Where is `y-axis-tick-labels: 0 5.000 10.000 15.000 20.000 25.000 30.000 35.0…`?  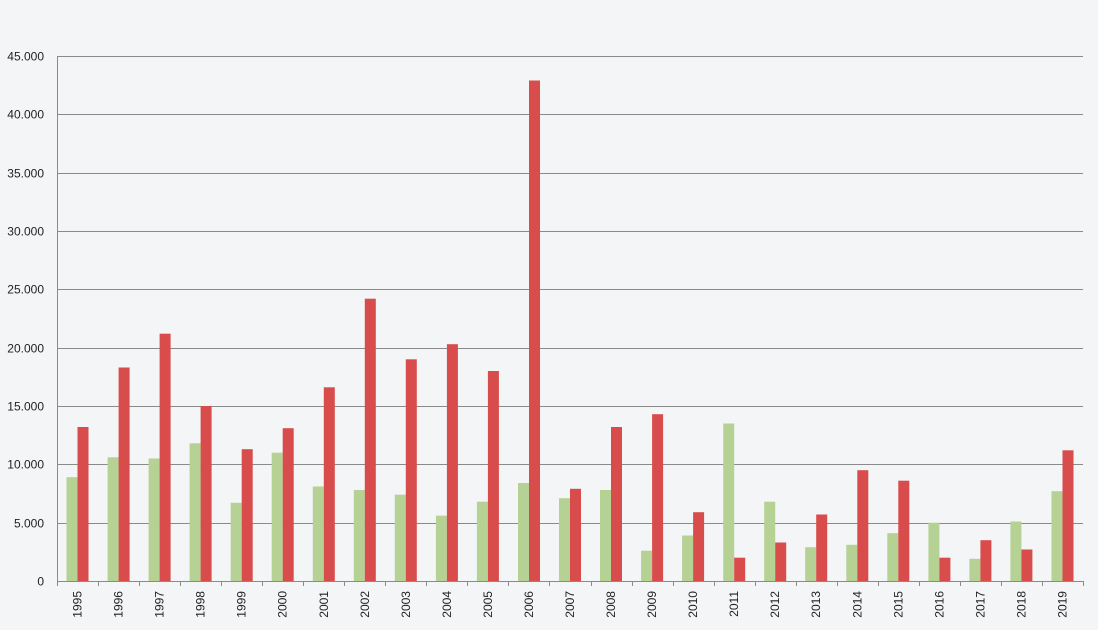 y-axis-tick-labels: 0 5.000 10.000 15.000 20.000 25.000 30.000 35.0… is located at coordinates (25, 319).